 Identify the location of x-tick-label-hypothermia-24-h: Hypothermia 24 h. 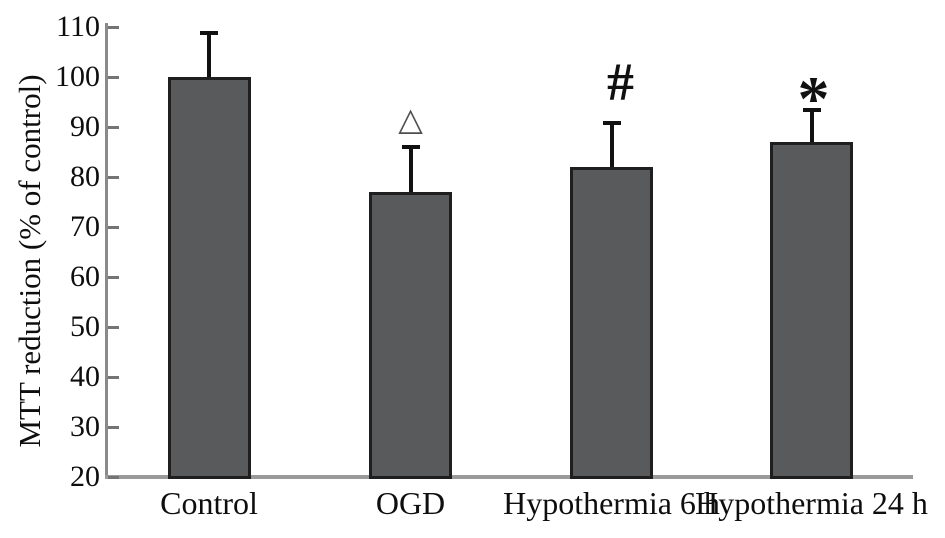
(811, 503).